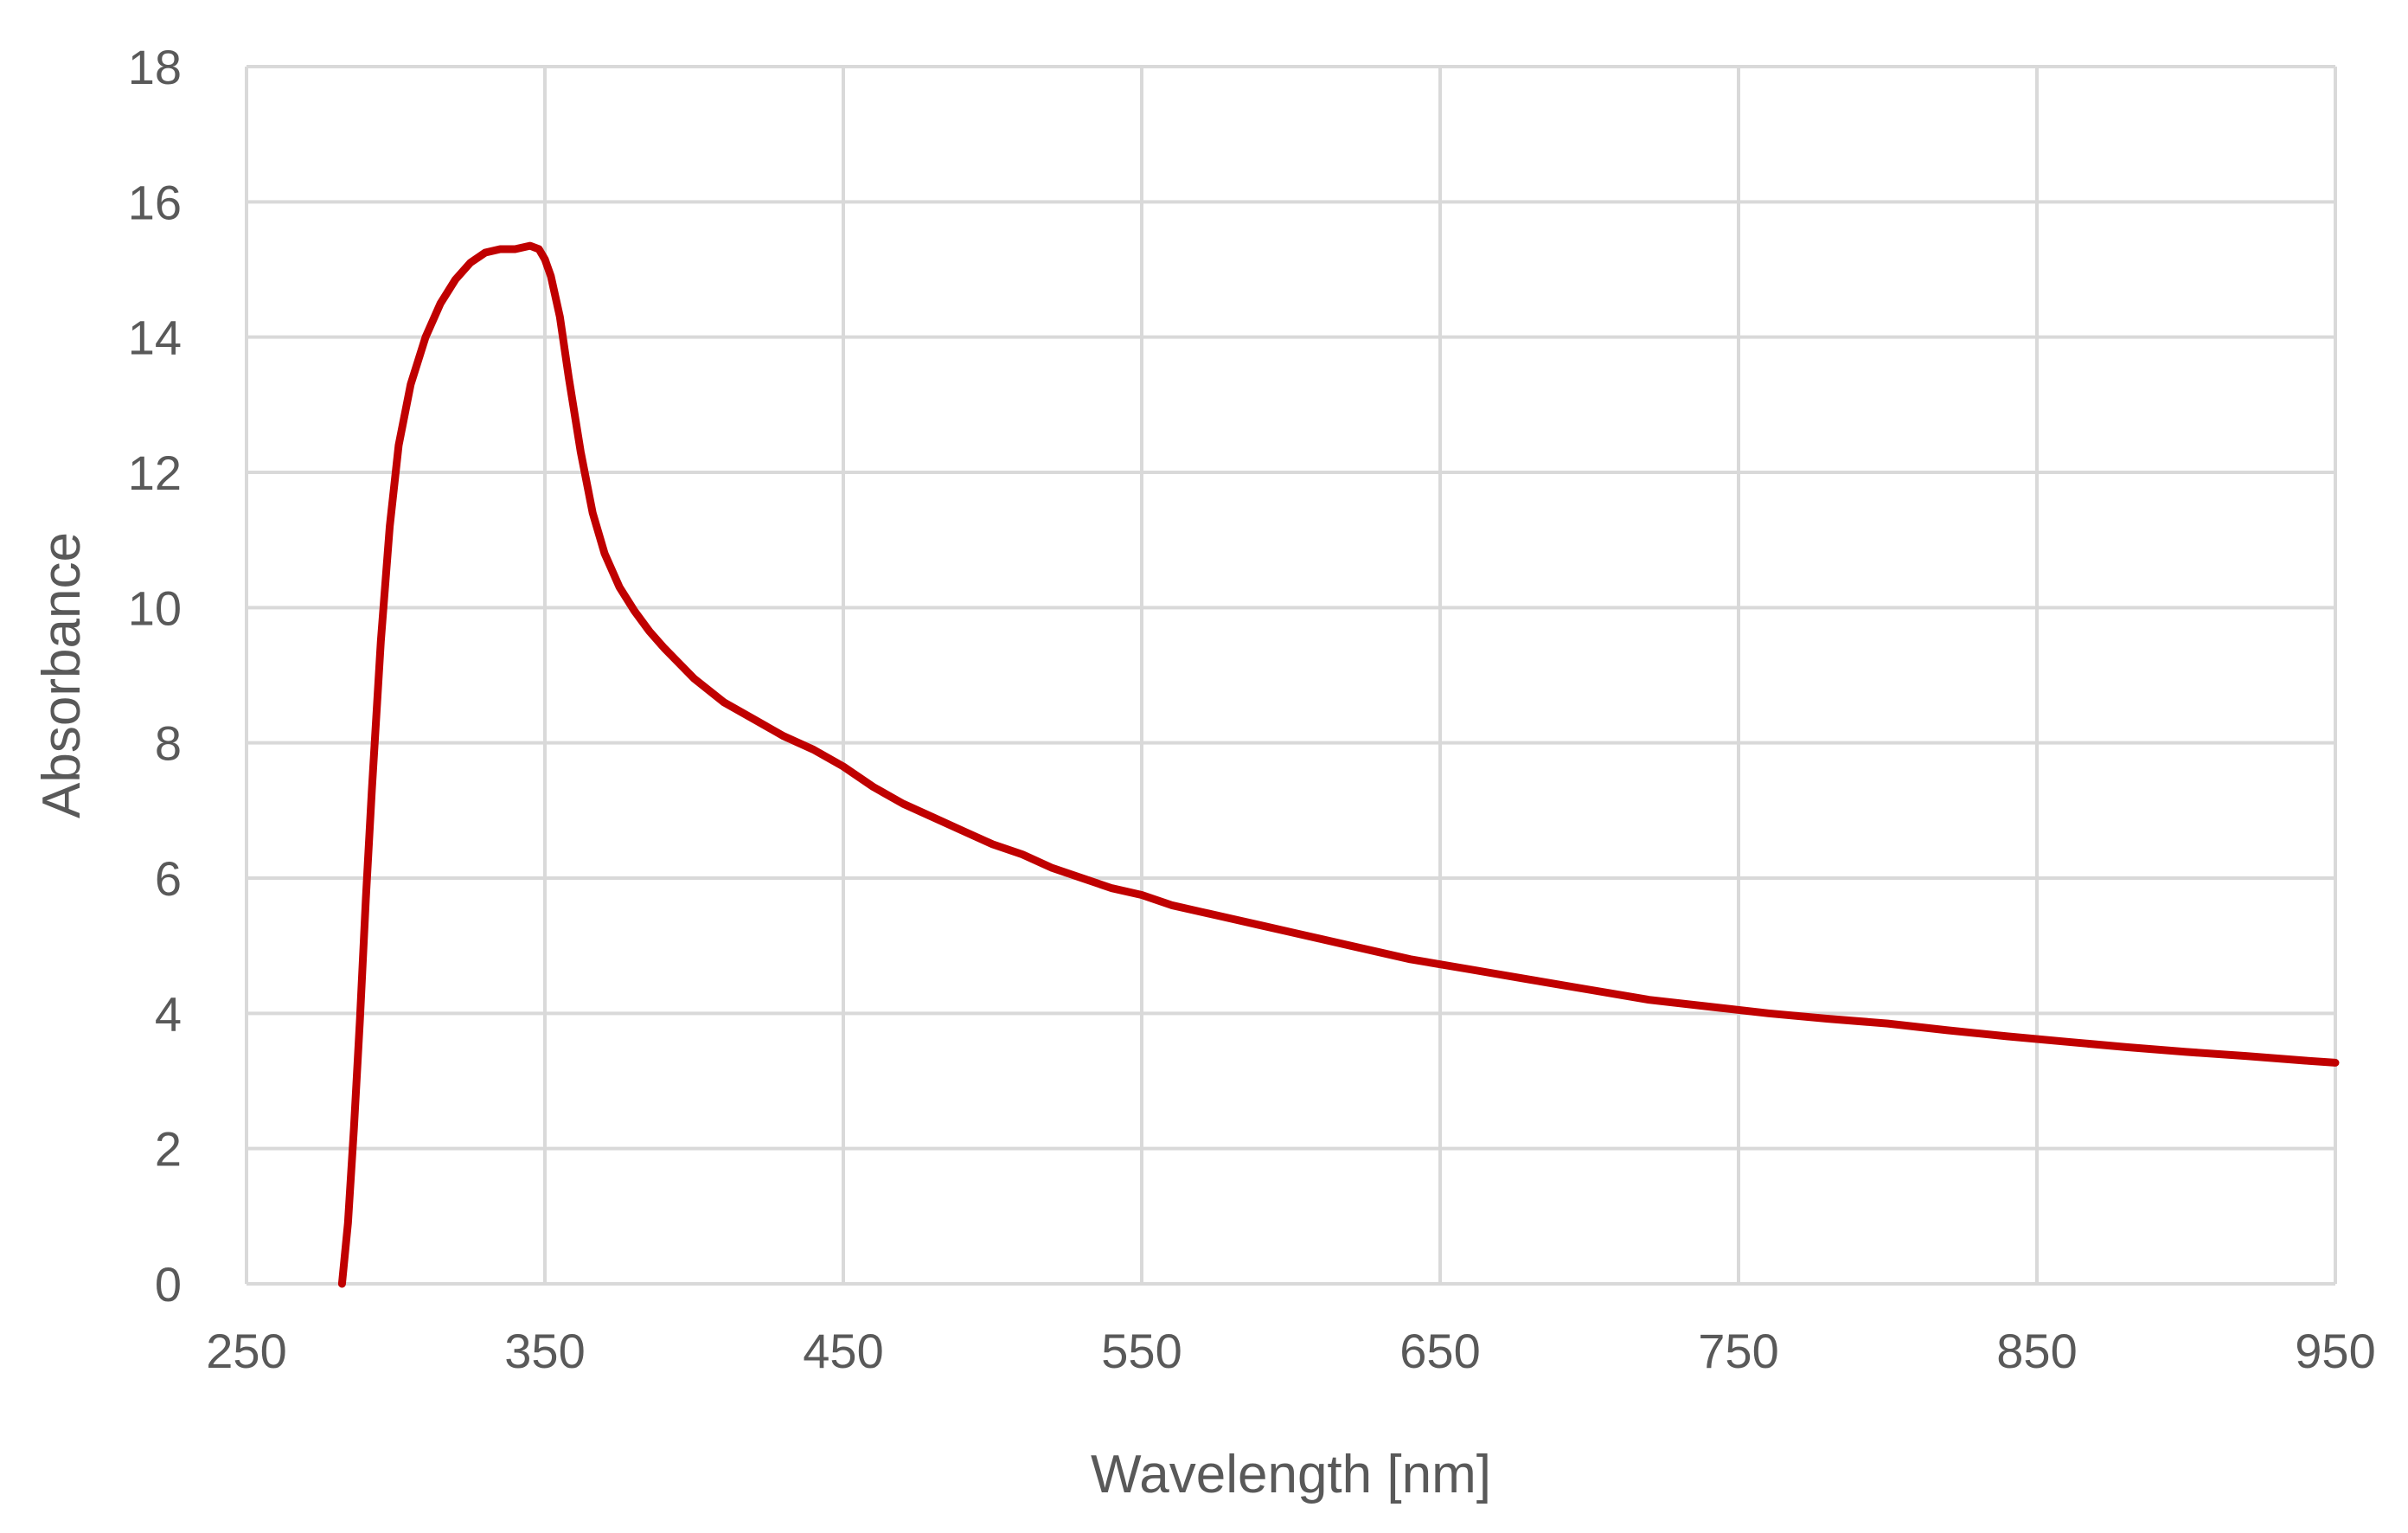  I want to click on x-axis-title: Wavelength [nm], so click(1291, 1474).